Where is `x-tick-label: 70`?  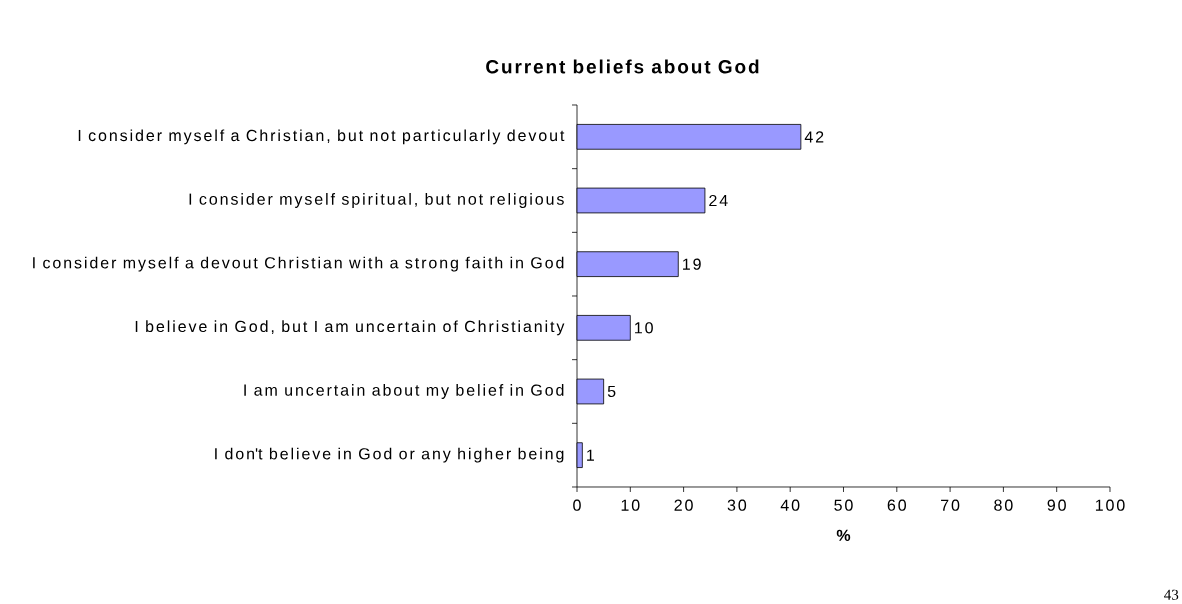
x-tick-label: 70 is located at coordinates (950, 505).